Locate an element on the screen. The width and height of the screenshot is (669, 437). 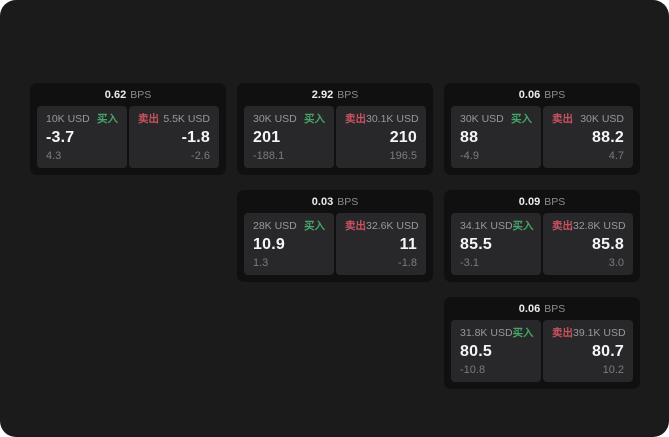
sell-amount: 32.6K USD is located at coordinates (392, 226).